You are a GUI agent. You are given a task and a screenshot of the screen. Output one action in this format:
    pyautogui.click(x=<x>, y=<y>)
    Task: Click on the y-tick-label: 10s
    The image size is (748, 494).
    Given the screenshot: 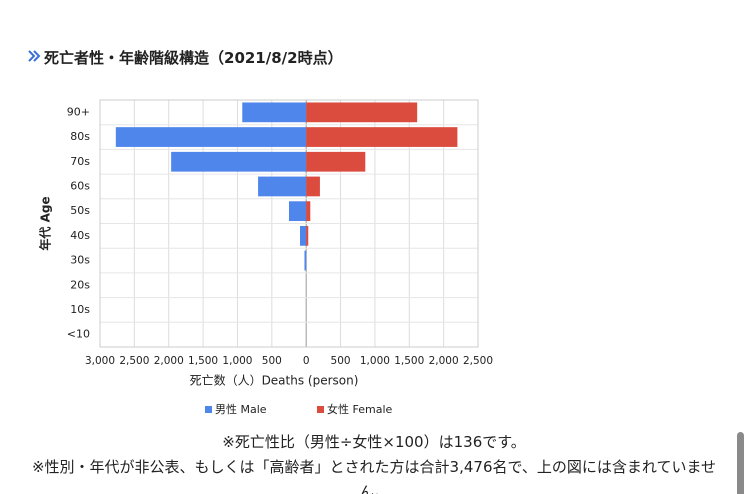 What is the action you would take?
    pyautogui.click(x=80, y=309)
    